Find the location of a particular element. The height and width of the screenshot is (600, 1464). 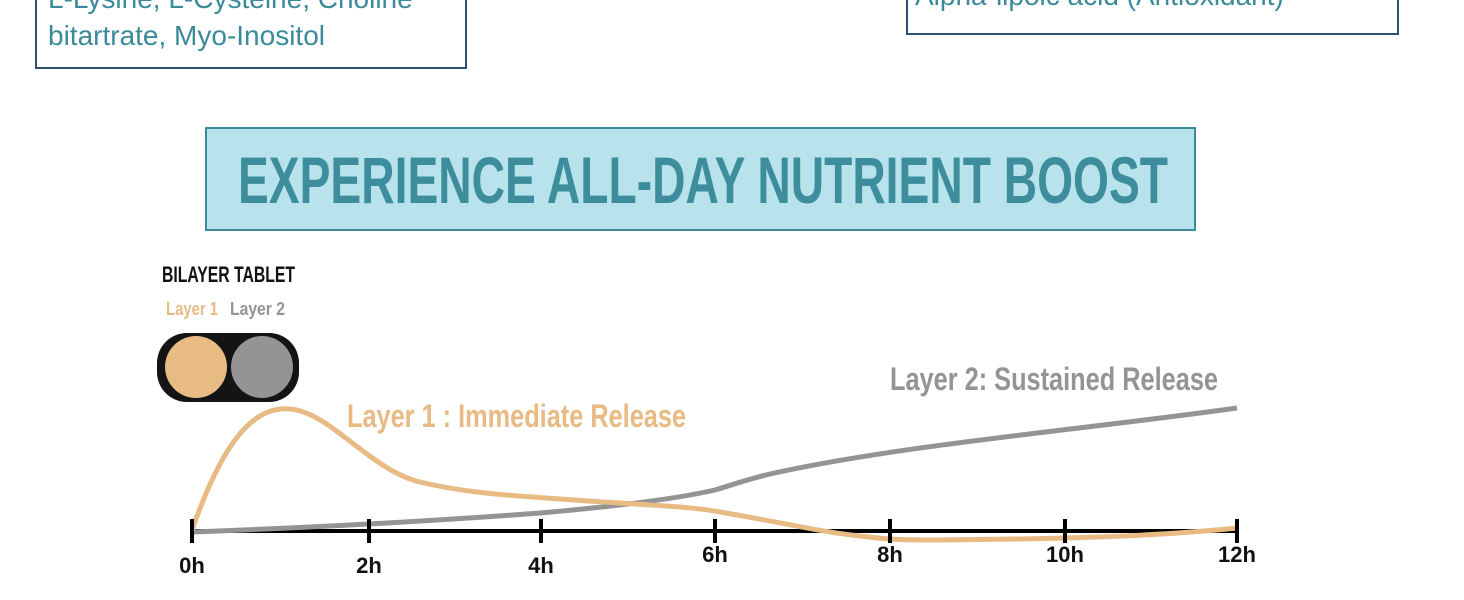

tick-label: 2h is located at coordinates (369, 565).